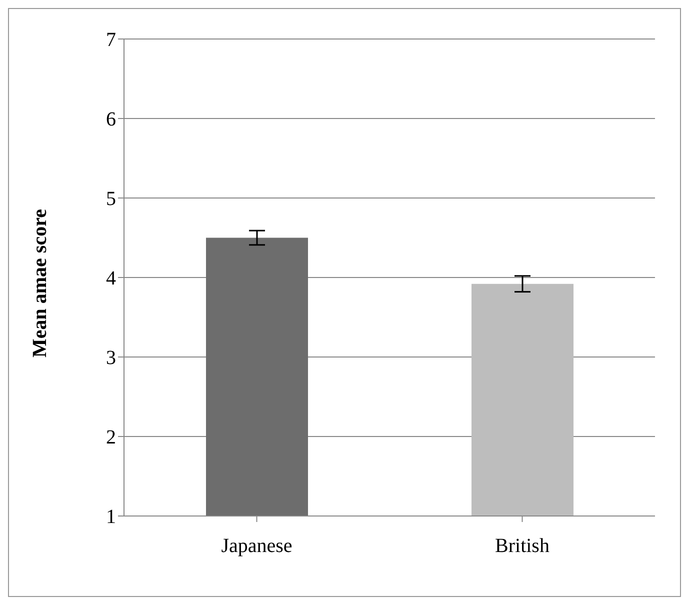  Describe the element at coordinates (111, 517) in the screenshot. I see `y-tick-label: 1` at that location.